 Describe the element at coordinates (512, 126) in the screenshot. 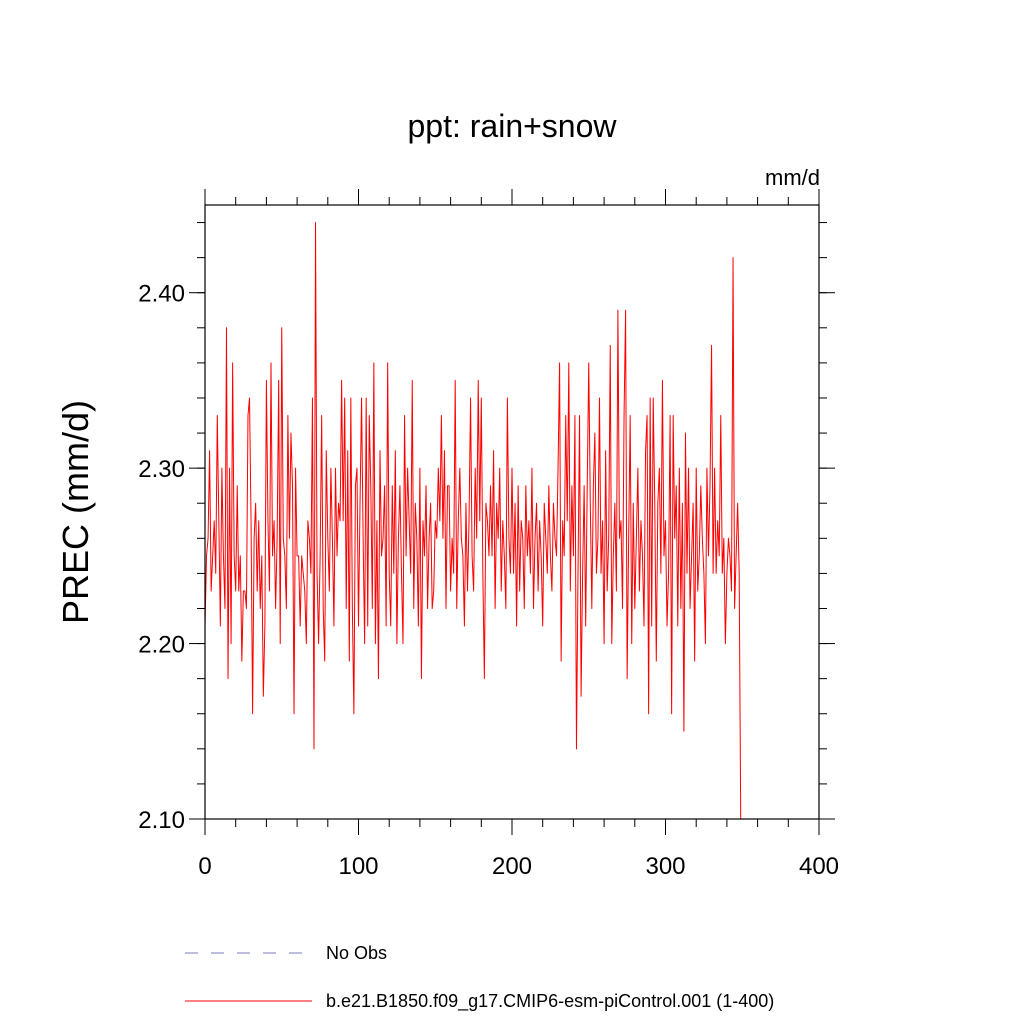

I see `chart-title: ppt: rain+snow` at that location.